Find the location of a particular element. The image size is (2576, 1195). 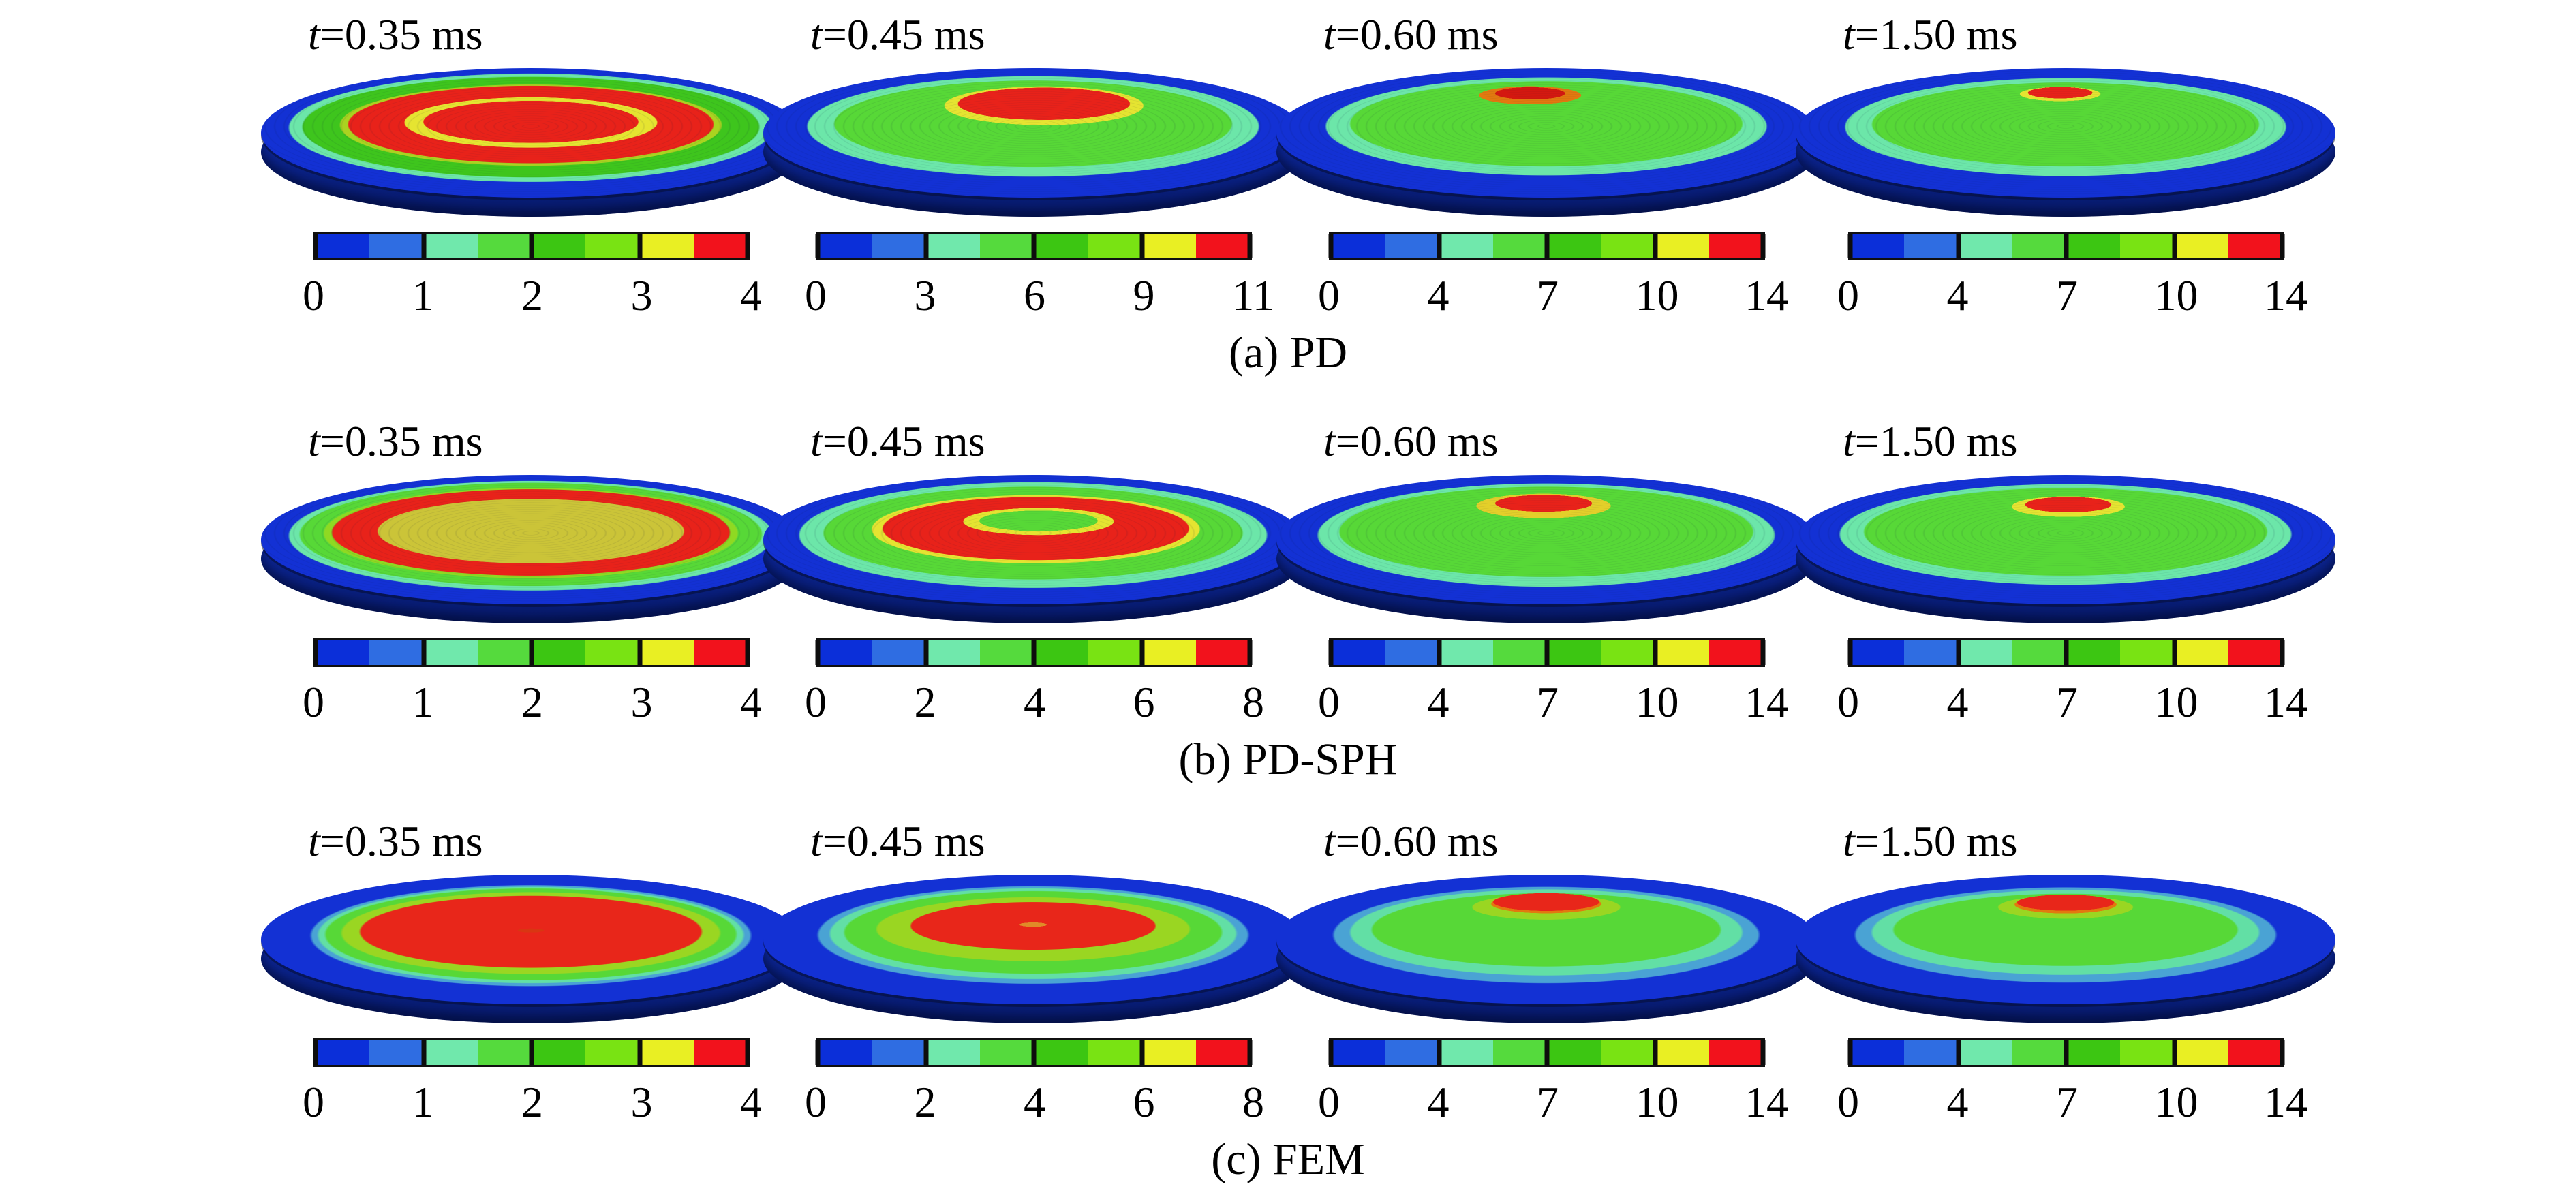

panel-time-label: t=0.35 ms is located at coordinates (395, 841).